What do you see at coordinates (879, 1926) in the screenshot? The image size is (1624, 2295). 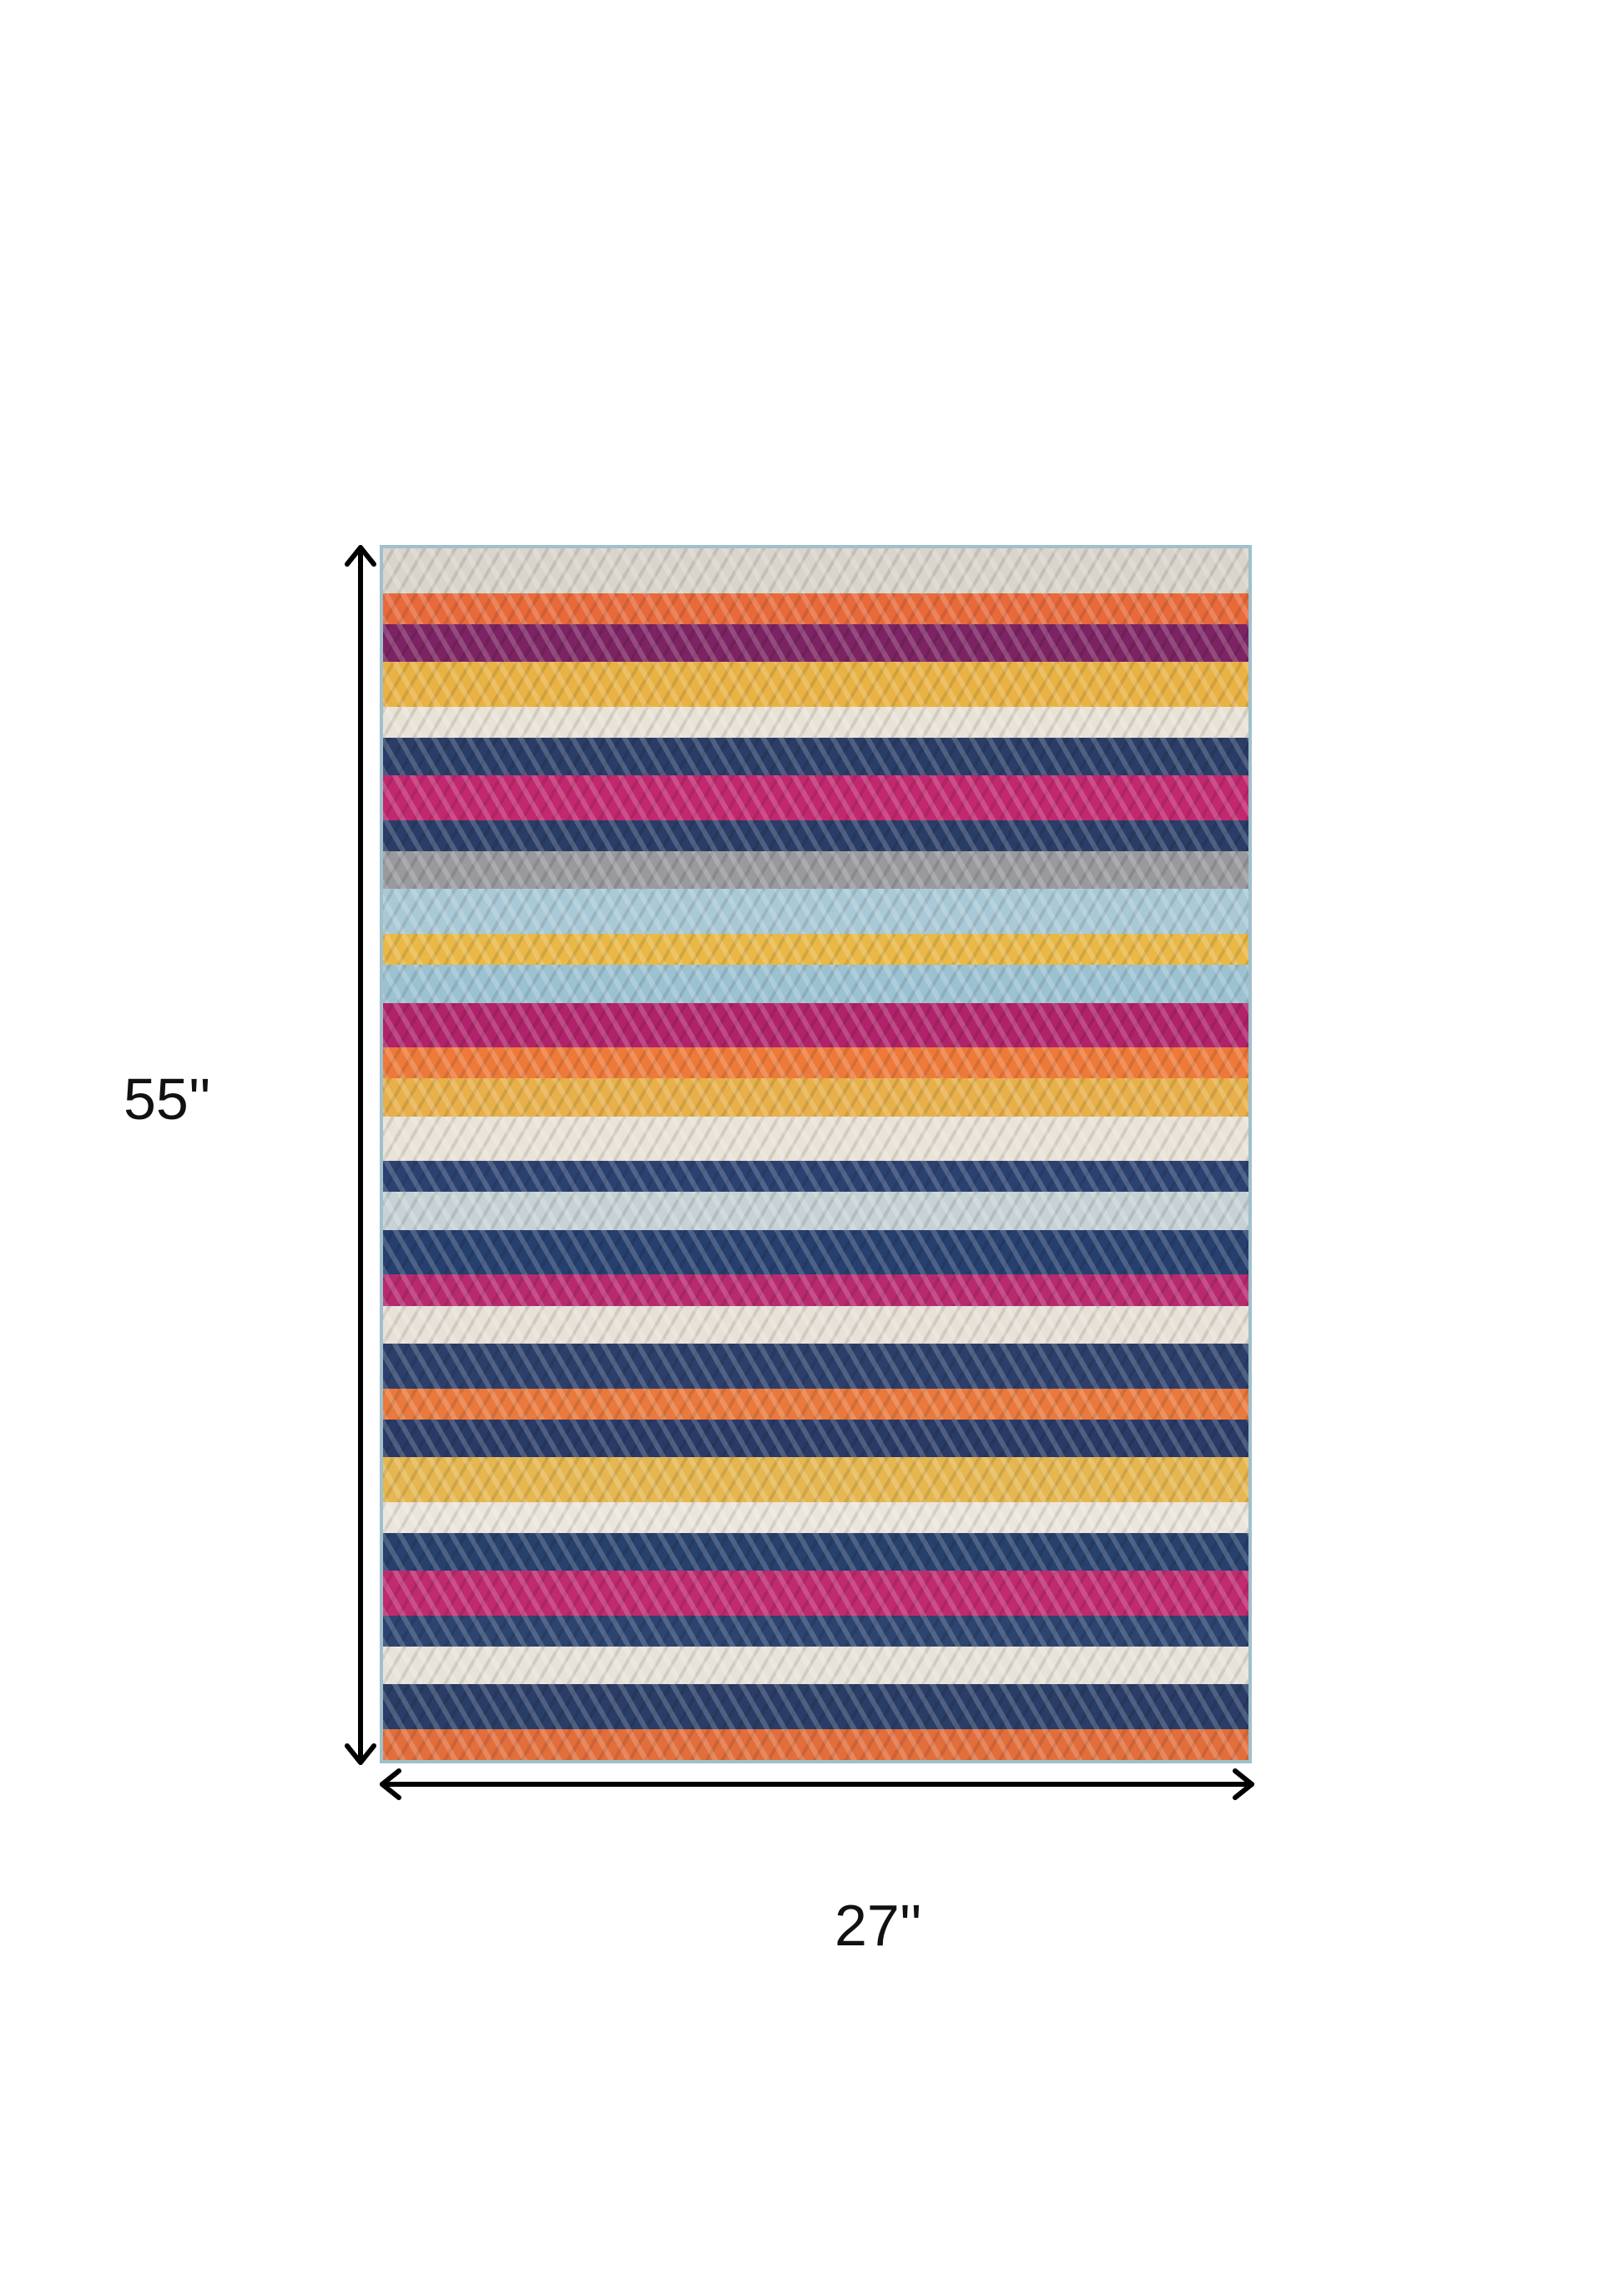 I see `width-label: 27''` at bounding box center [879, 1926].